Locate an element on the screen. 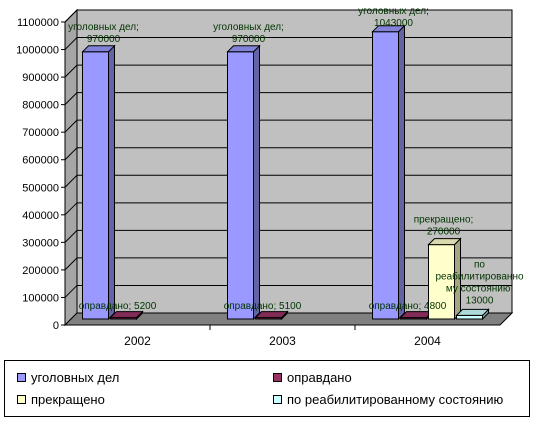 The width and height of the screenshot is (536, 423). y-tick-label: 1000000 is located at coordinates (37, 51).